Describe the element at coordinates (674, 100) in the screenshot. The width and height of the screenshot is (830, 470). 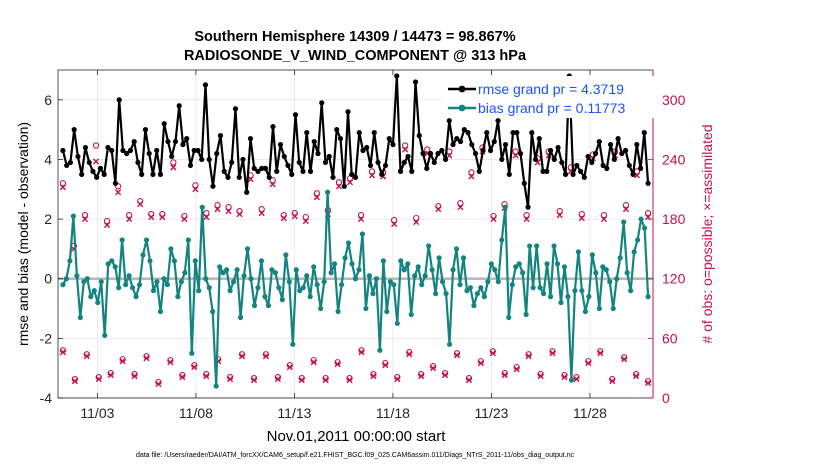
I see `y2-tick-label: 300` at that location.